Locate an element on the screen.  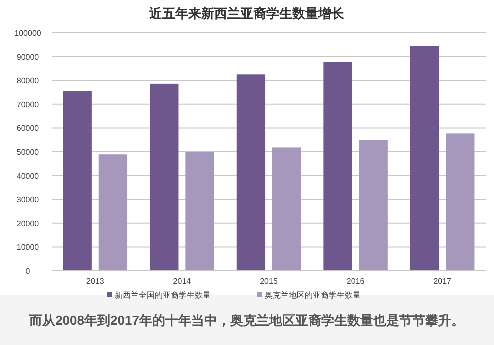
y-tick-label: 0 is located at coordinates (28, 271).